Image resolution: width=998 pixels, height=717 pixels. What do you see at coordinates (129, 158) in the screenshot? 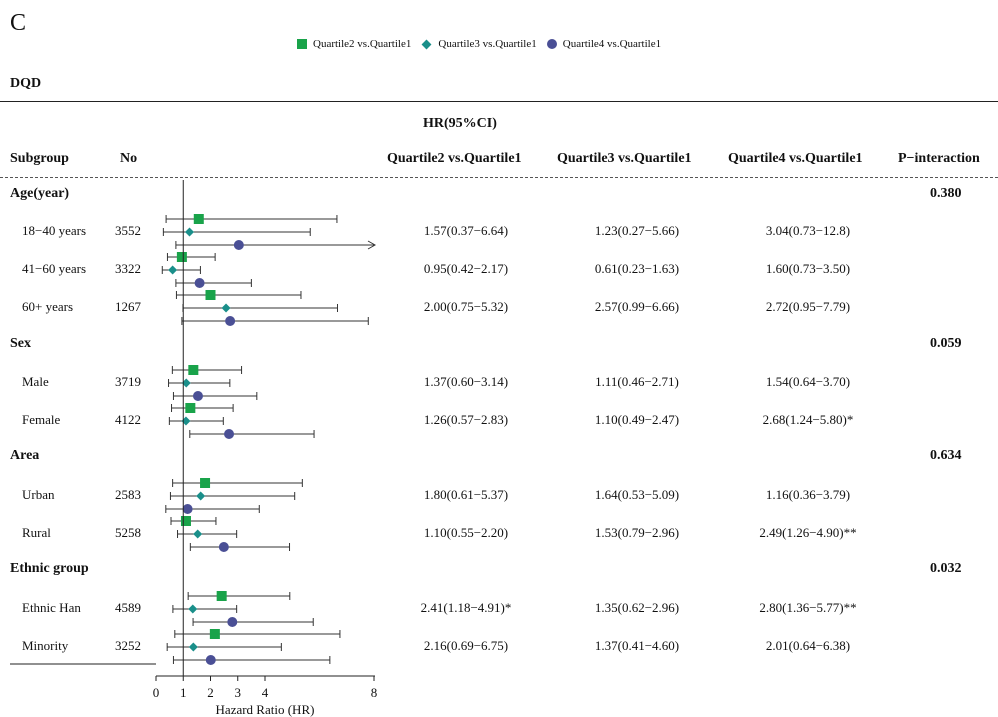
I see `col-header-no: No` at bounding box center [129, 158].